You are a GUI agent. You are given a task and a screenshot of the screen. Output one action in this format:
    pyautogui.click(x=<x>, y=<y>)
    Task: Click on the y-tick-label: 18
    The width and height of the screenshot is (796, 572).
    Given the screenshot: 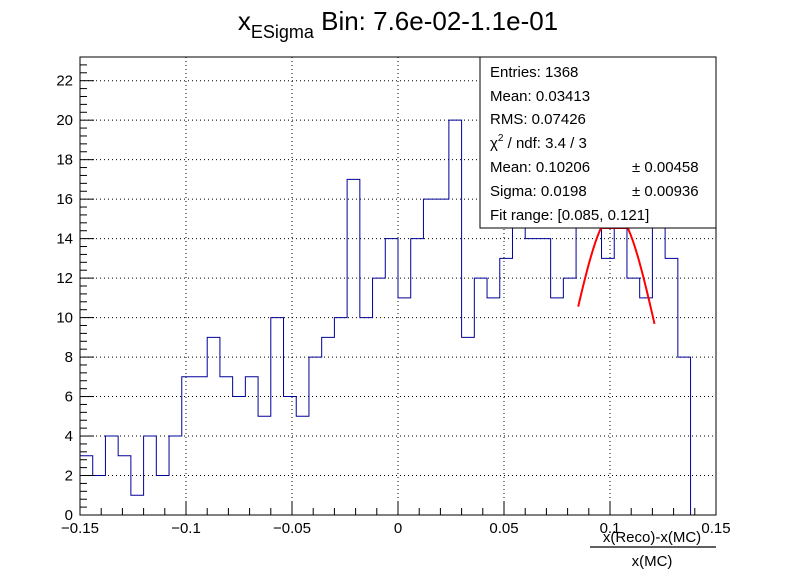 What is the action you would take?
    pyautogui.click(x=64, y=160)
    